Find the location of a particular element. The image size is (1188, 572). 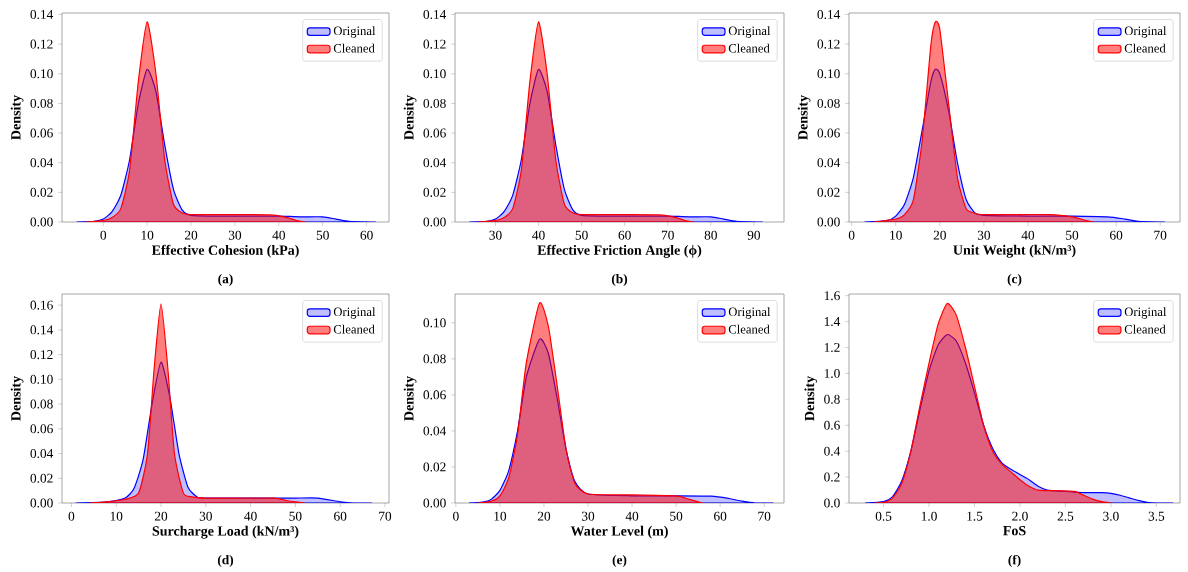

x-axis-title: Unit Weight (kN/m³) is located at coordinates (1014, 251).